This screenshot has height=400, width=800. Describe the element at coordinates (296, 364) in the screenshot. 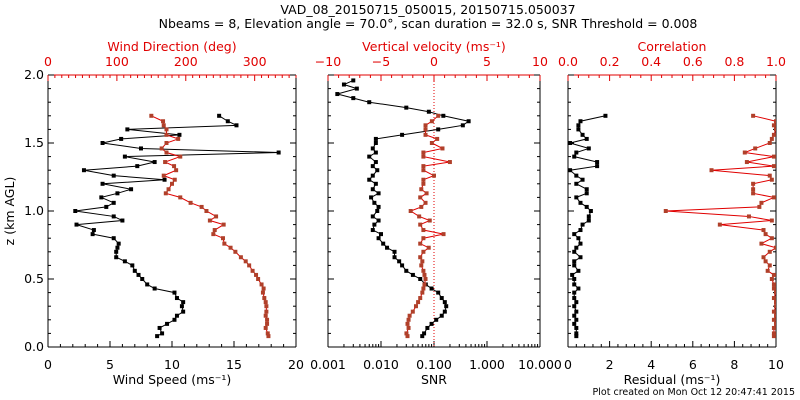

I see `x-tick-label: 20` at that location.